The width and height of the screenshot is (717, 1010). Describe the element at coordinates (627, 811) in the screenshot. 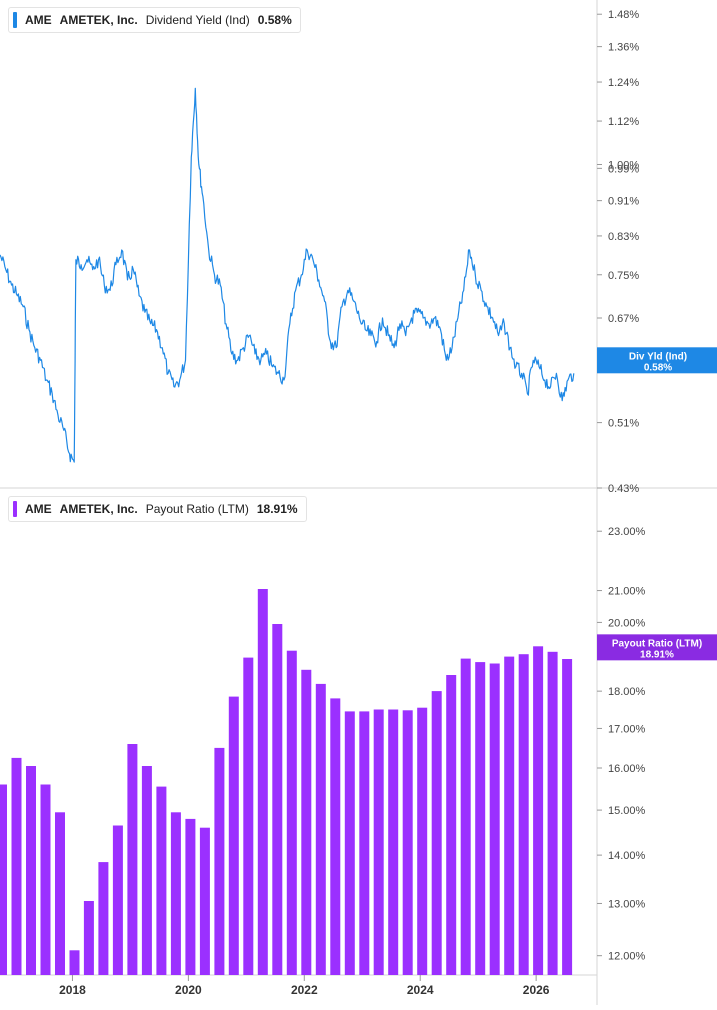

I see `y-tick-label: 15.00%` at that location.